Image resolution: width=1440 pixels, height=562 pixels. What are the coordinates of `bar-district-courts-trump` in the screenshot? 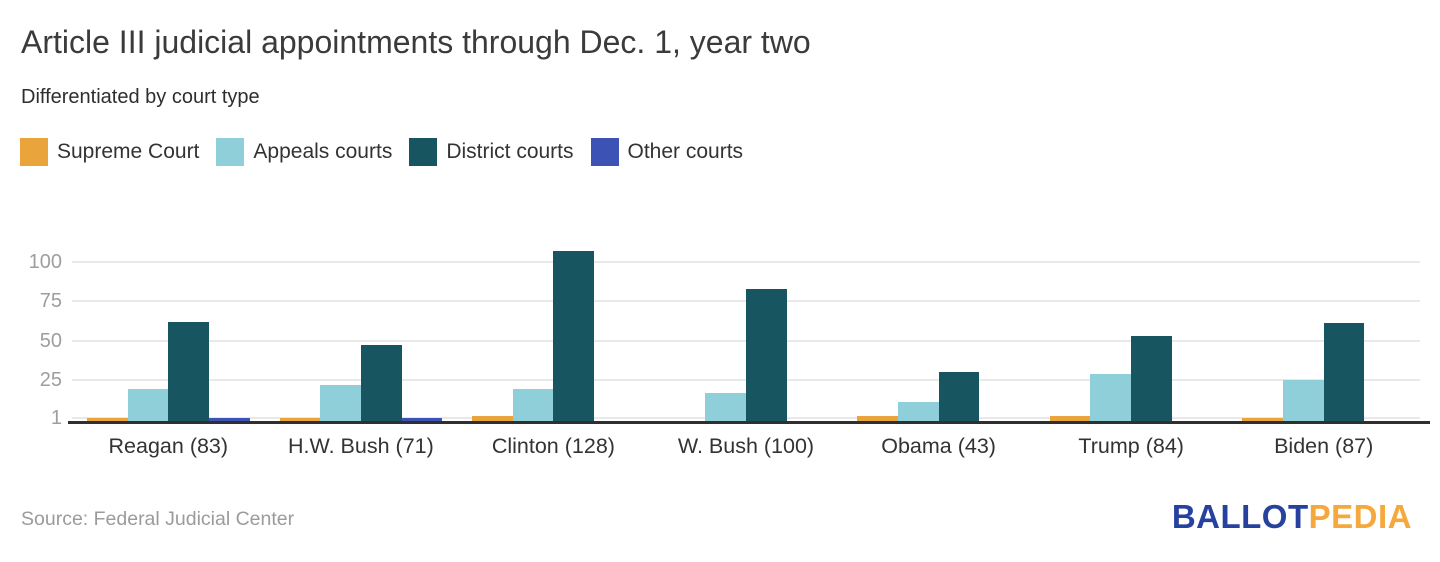 It's located at (1151, 378).